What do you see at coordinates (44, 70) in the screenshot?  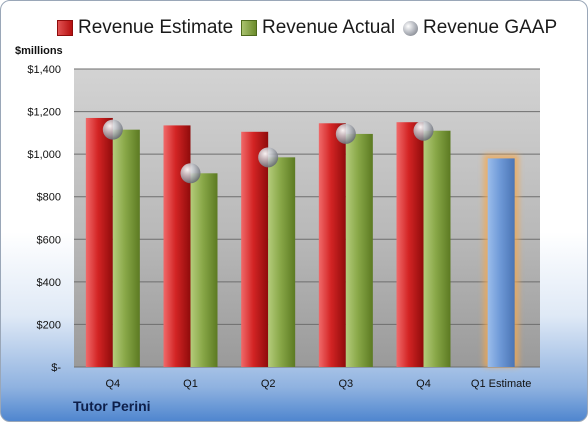 I see `y-tick-label: $1,400` at bounding box center [44, 70].